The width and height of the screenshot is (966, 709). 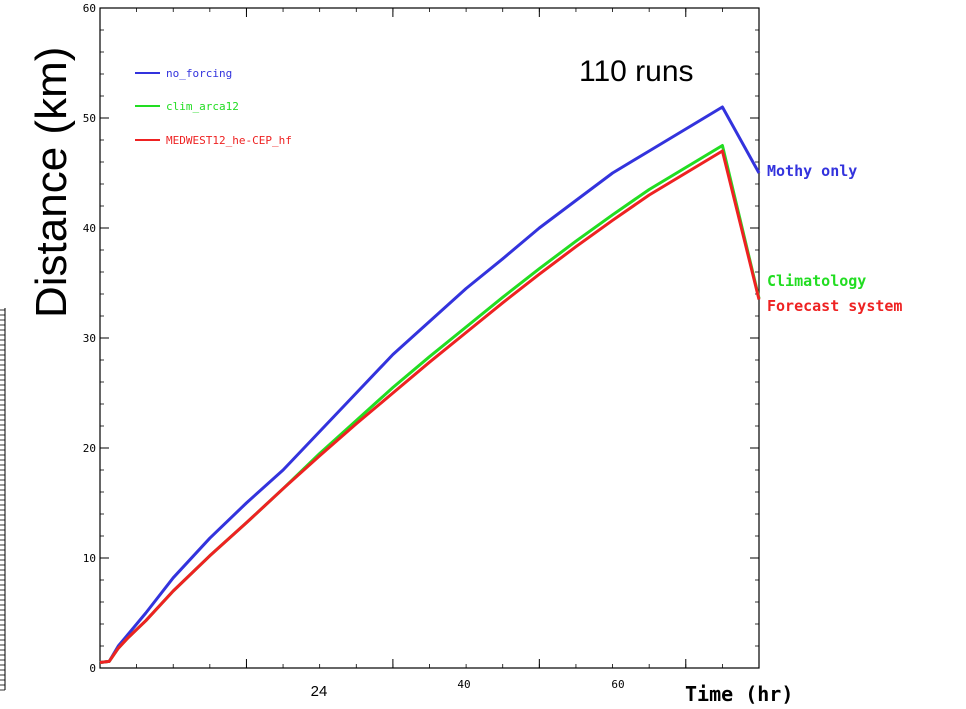 What do you see at coordinates (3, 499) in the screenshot?
I see `left-edge-ruler` at bounding box center [3, 499].